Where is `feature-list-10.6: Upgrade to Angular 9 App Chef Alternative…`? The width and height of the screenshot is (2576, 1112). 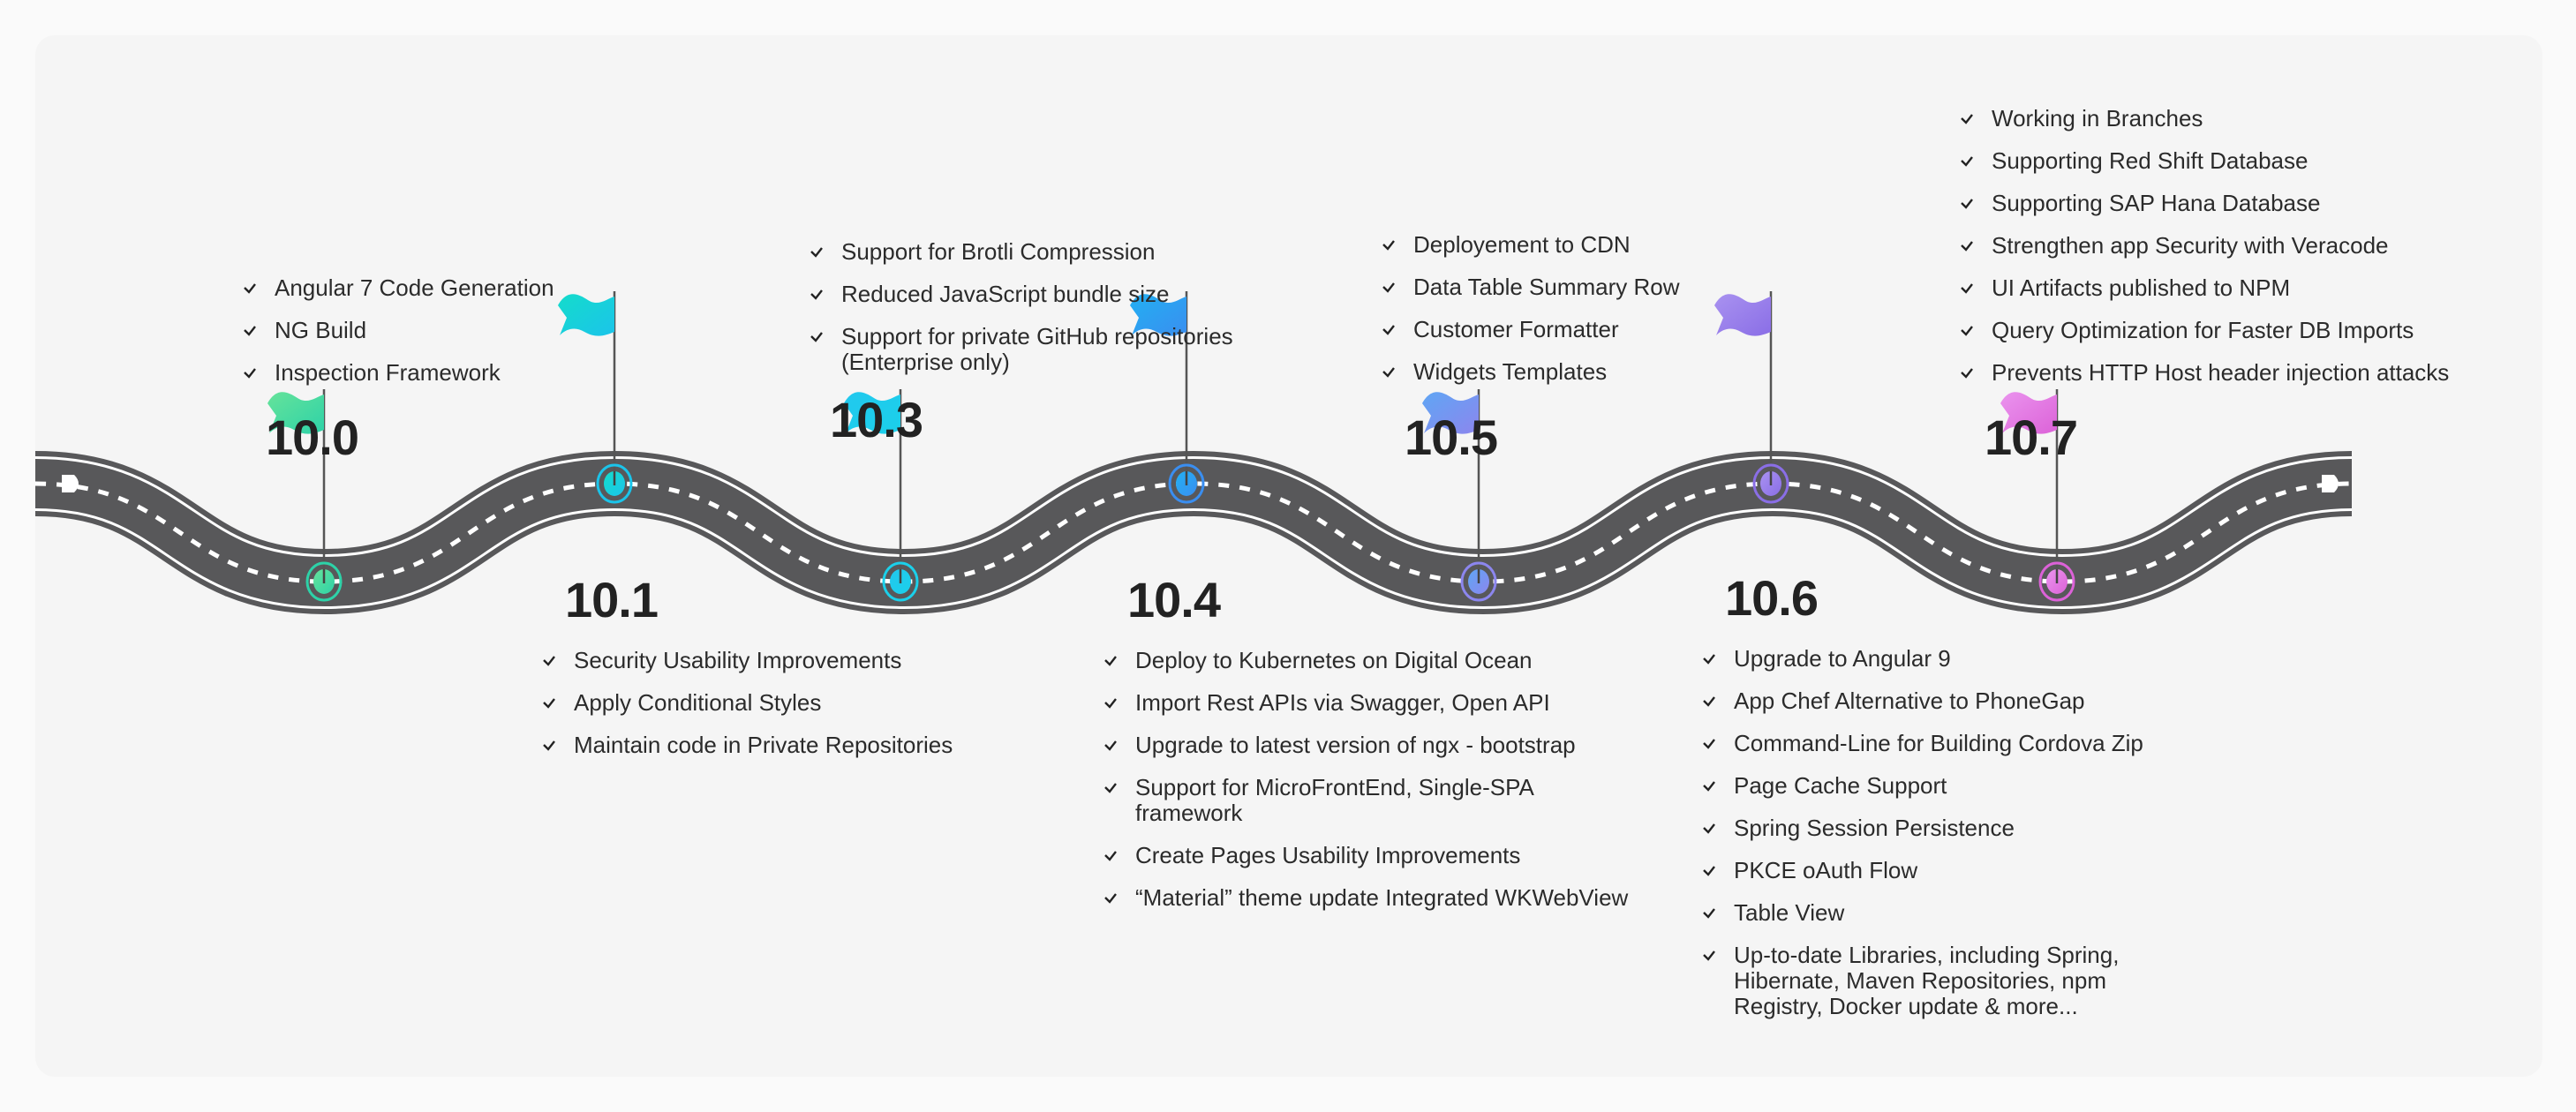 feature-list-10.6: Upgrade to Angular 9 App Chef Alternative… is located at coordinates (1949, 841).